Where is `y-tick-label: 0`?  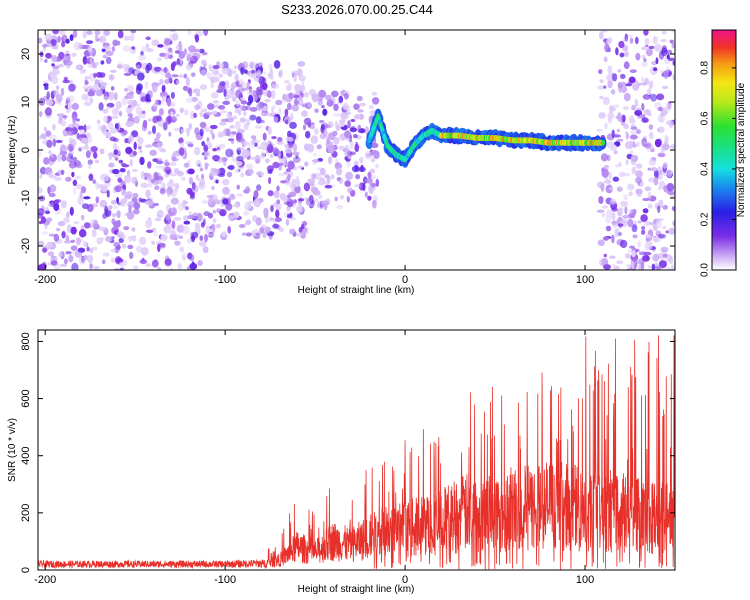 y-tick-label: 0 is located at coordinates (26, 150).